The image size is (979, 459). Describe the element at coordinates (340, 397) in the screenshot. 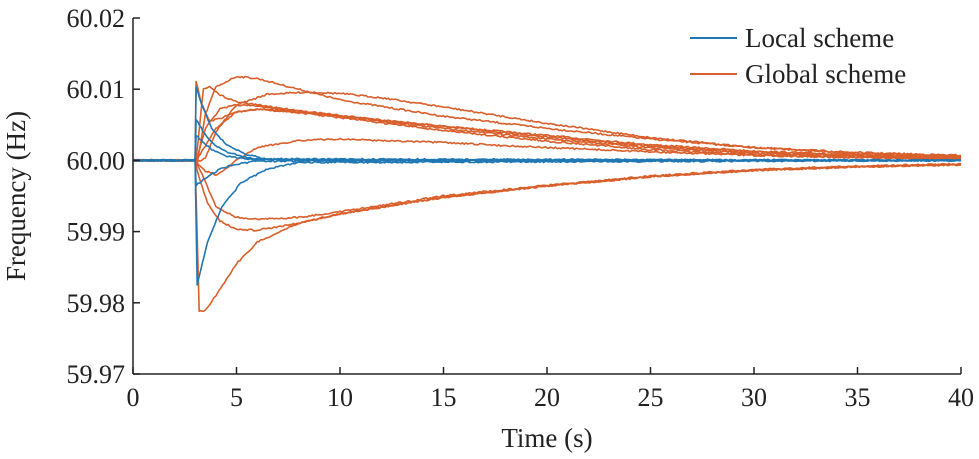

I see `x-tick-label: 10` at that location.